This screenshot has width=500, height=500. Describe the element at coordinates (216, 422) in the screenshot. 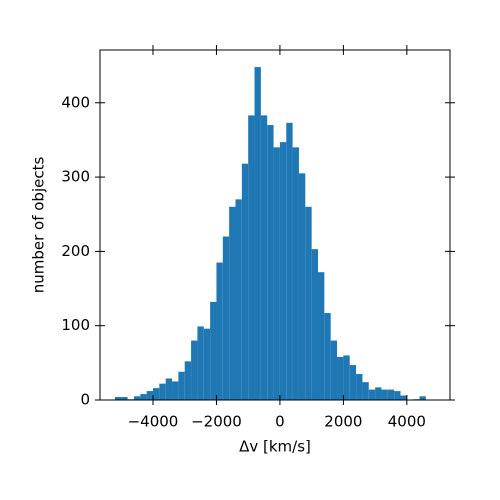

I see `x-tick-label: −2000` at that location.